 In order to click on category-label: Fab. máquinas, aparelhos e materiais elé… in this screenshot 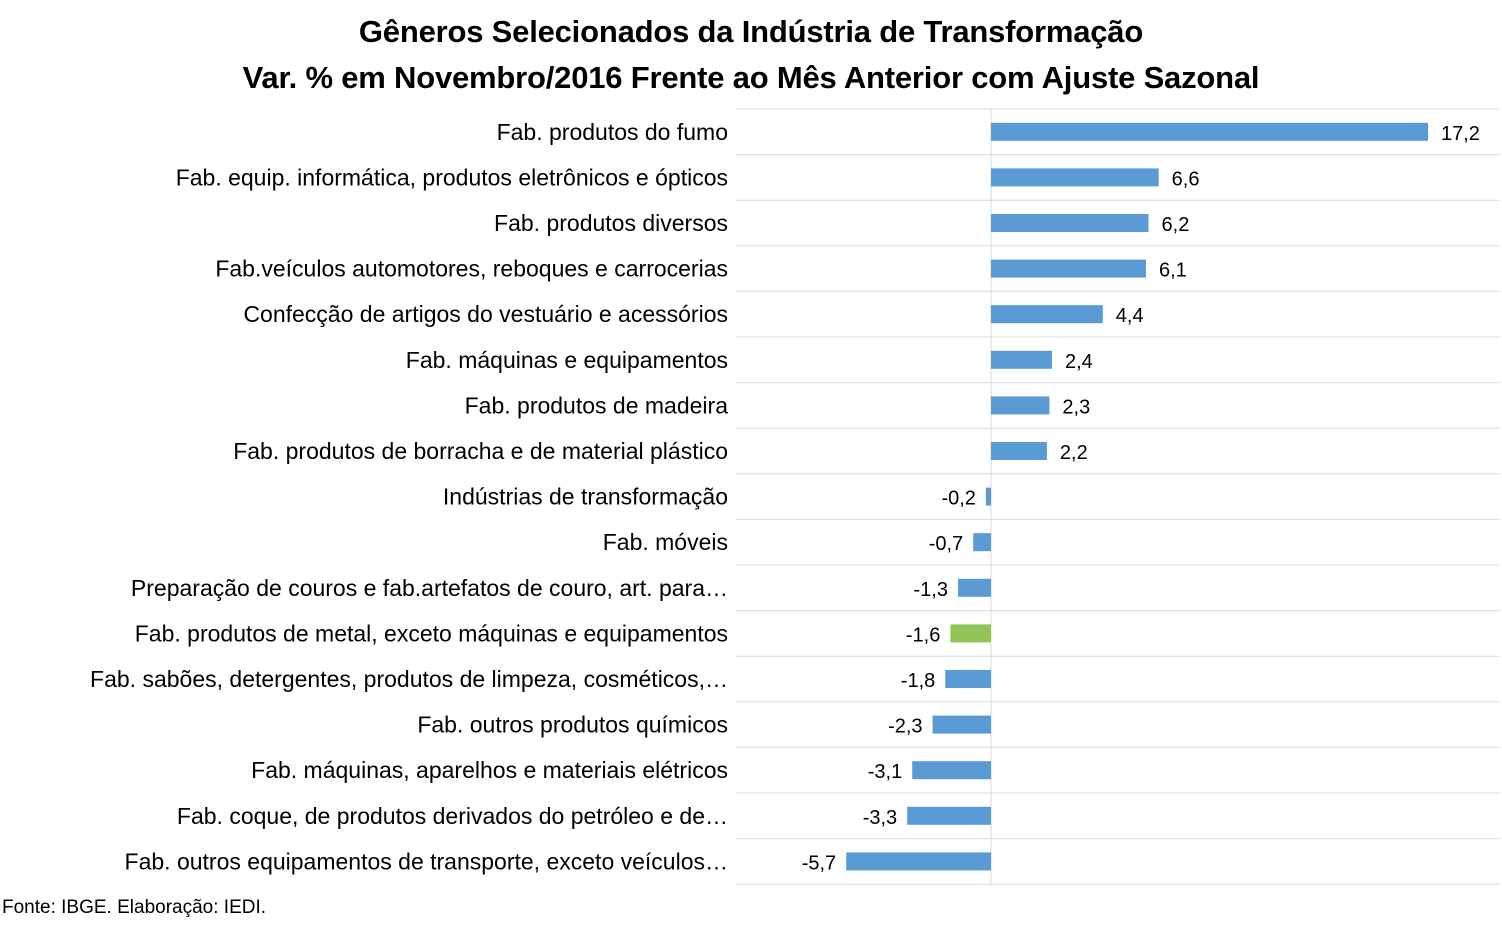, I will do `click(489, 770)`.